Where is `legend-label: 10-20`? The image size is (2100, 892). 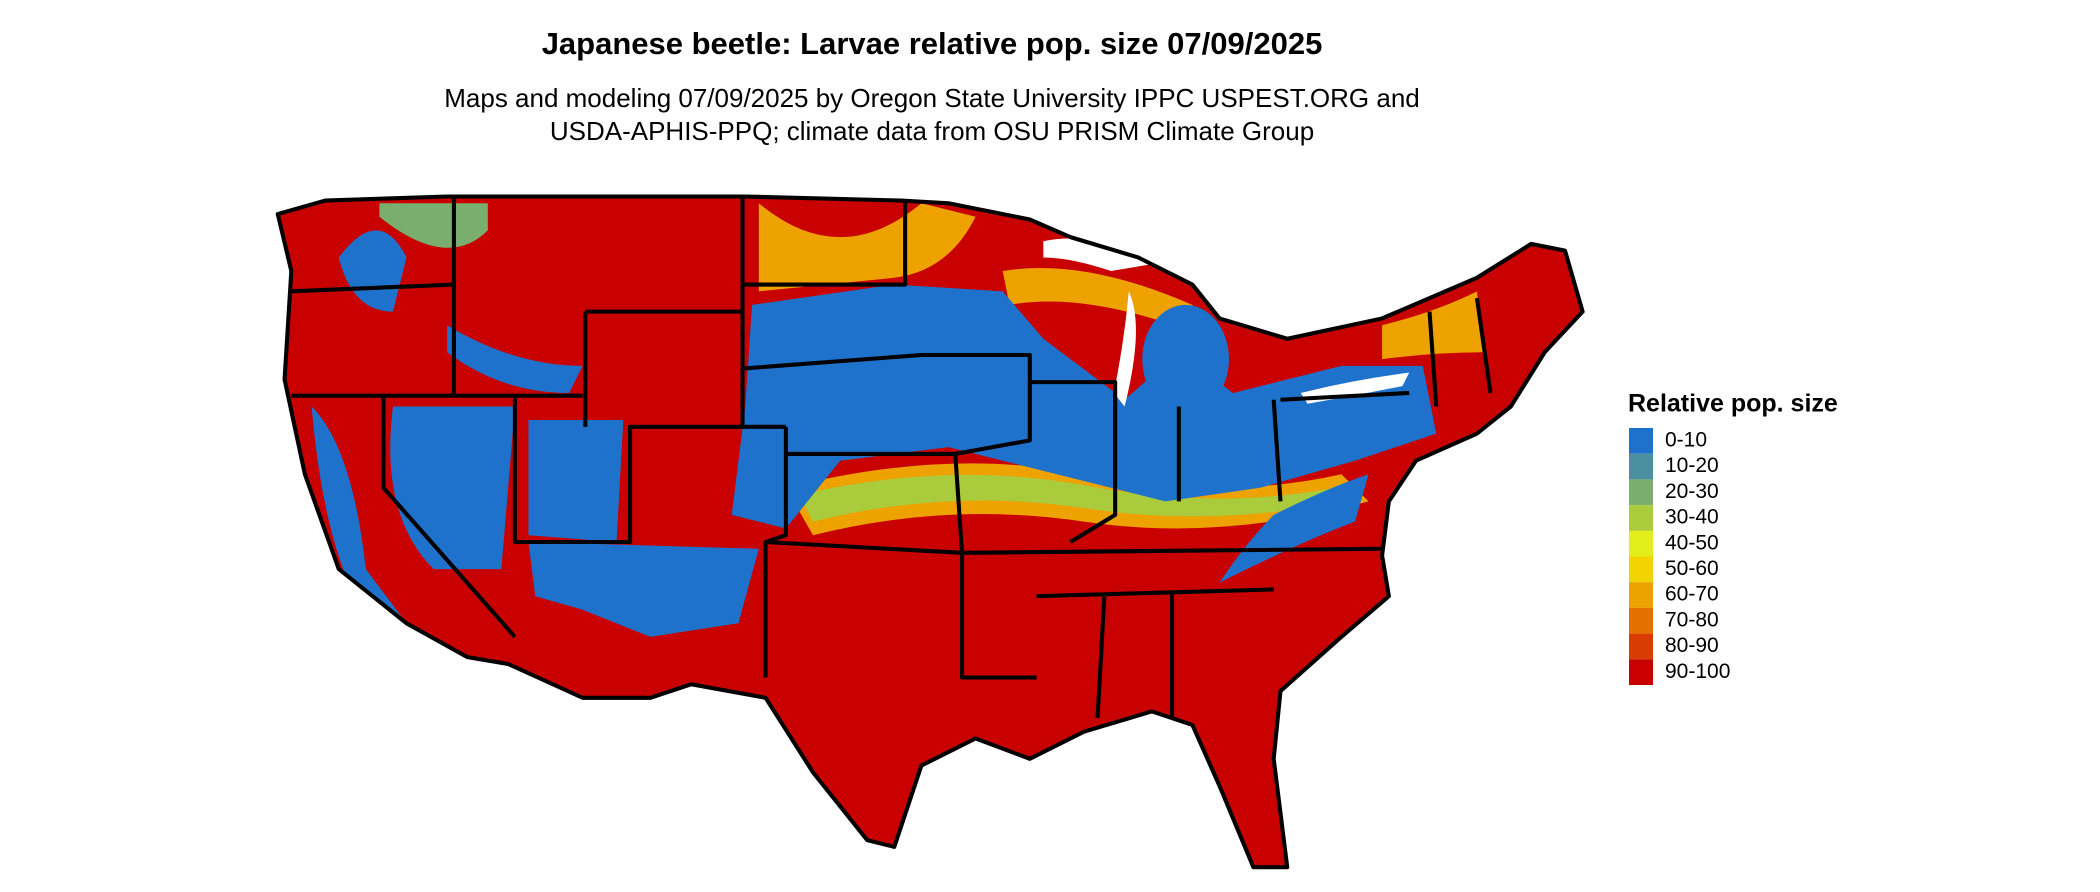 legend-label: 10-20 is located at coordinates (1692, 465).